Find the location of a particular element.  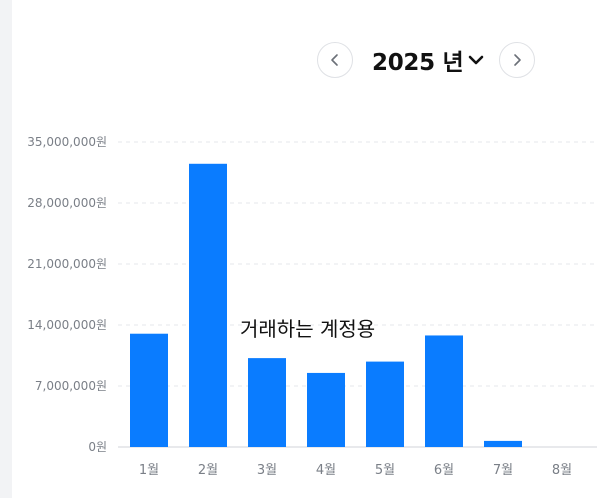

x-tick-label: 8월 is located at coordinates (562, 470).